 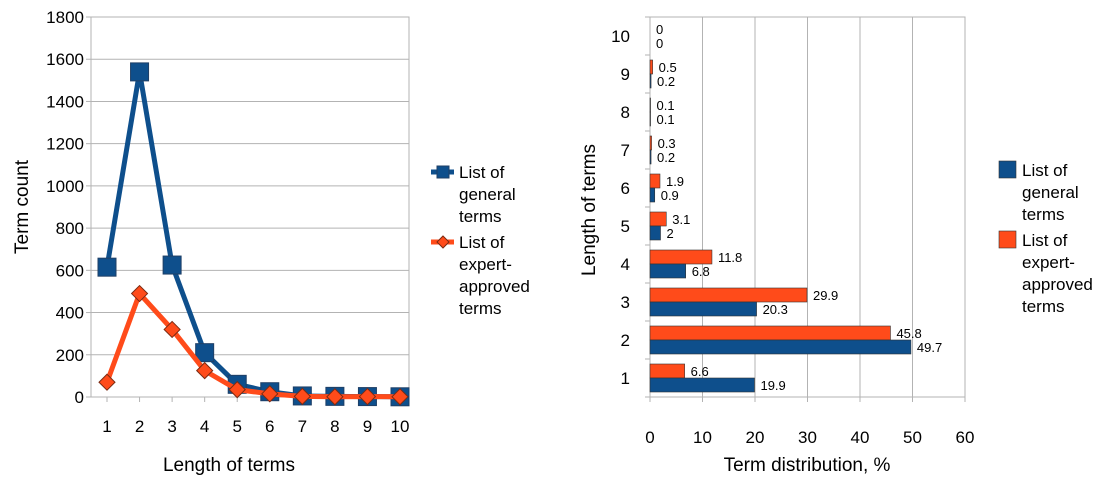 I want to click on data-label-list-of-general-terms-8: 0.1, so click(x=666, y=119).